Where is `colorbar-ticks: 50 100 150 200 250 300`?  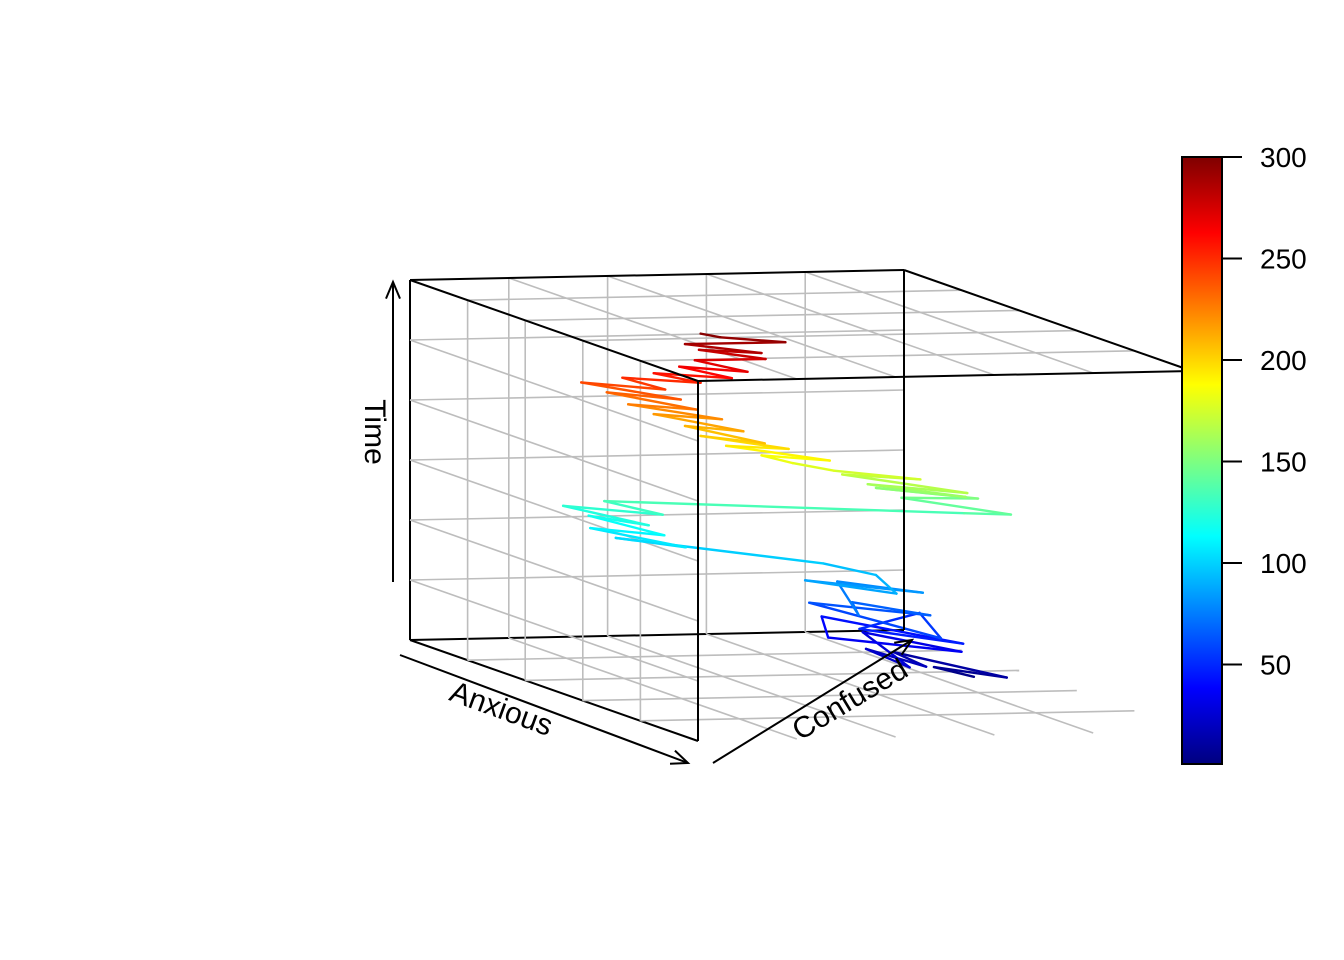
colorbar-ticks: 50 100 150 200 250 300 is located at coordinates (1264, 411).